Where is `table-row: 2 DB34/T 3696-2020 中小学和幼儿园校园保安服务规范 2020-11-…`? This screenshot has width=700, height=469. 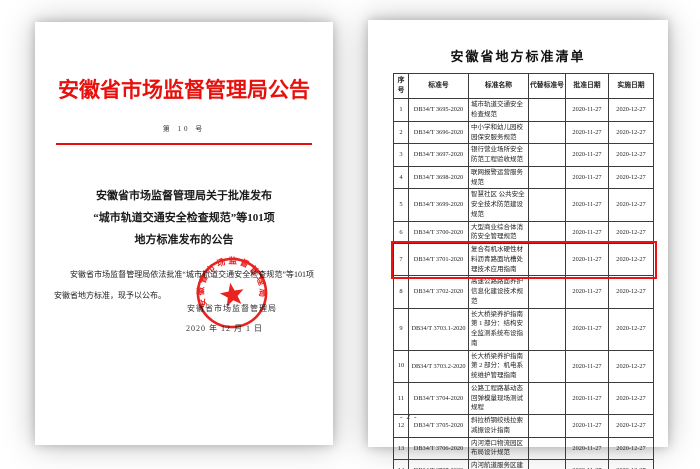
table-row: 2 DB34/T 3696-2020 中小学和幼儿园校园保安服务规范 2020-11-… is located at coordinates (523, 132).